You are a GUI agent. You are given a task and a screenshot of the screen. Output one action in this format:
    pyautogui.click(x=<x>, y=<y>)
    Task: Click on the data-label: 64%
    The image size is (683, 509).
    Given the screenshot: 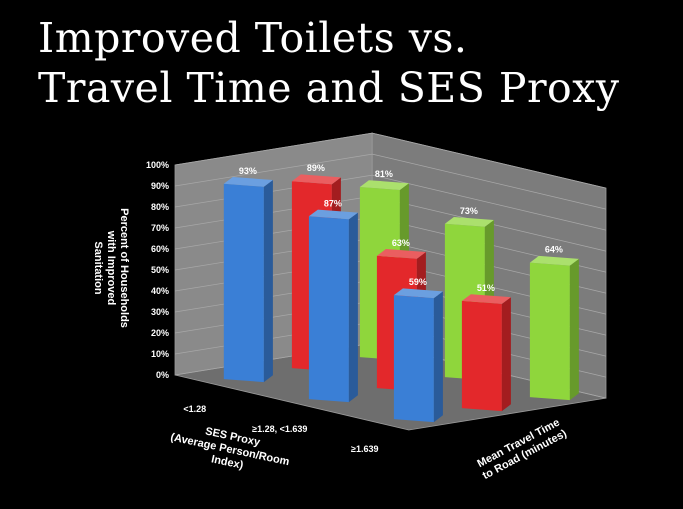 What is the action you would take?
    pyautogui.click(x=554, y=250)
    